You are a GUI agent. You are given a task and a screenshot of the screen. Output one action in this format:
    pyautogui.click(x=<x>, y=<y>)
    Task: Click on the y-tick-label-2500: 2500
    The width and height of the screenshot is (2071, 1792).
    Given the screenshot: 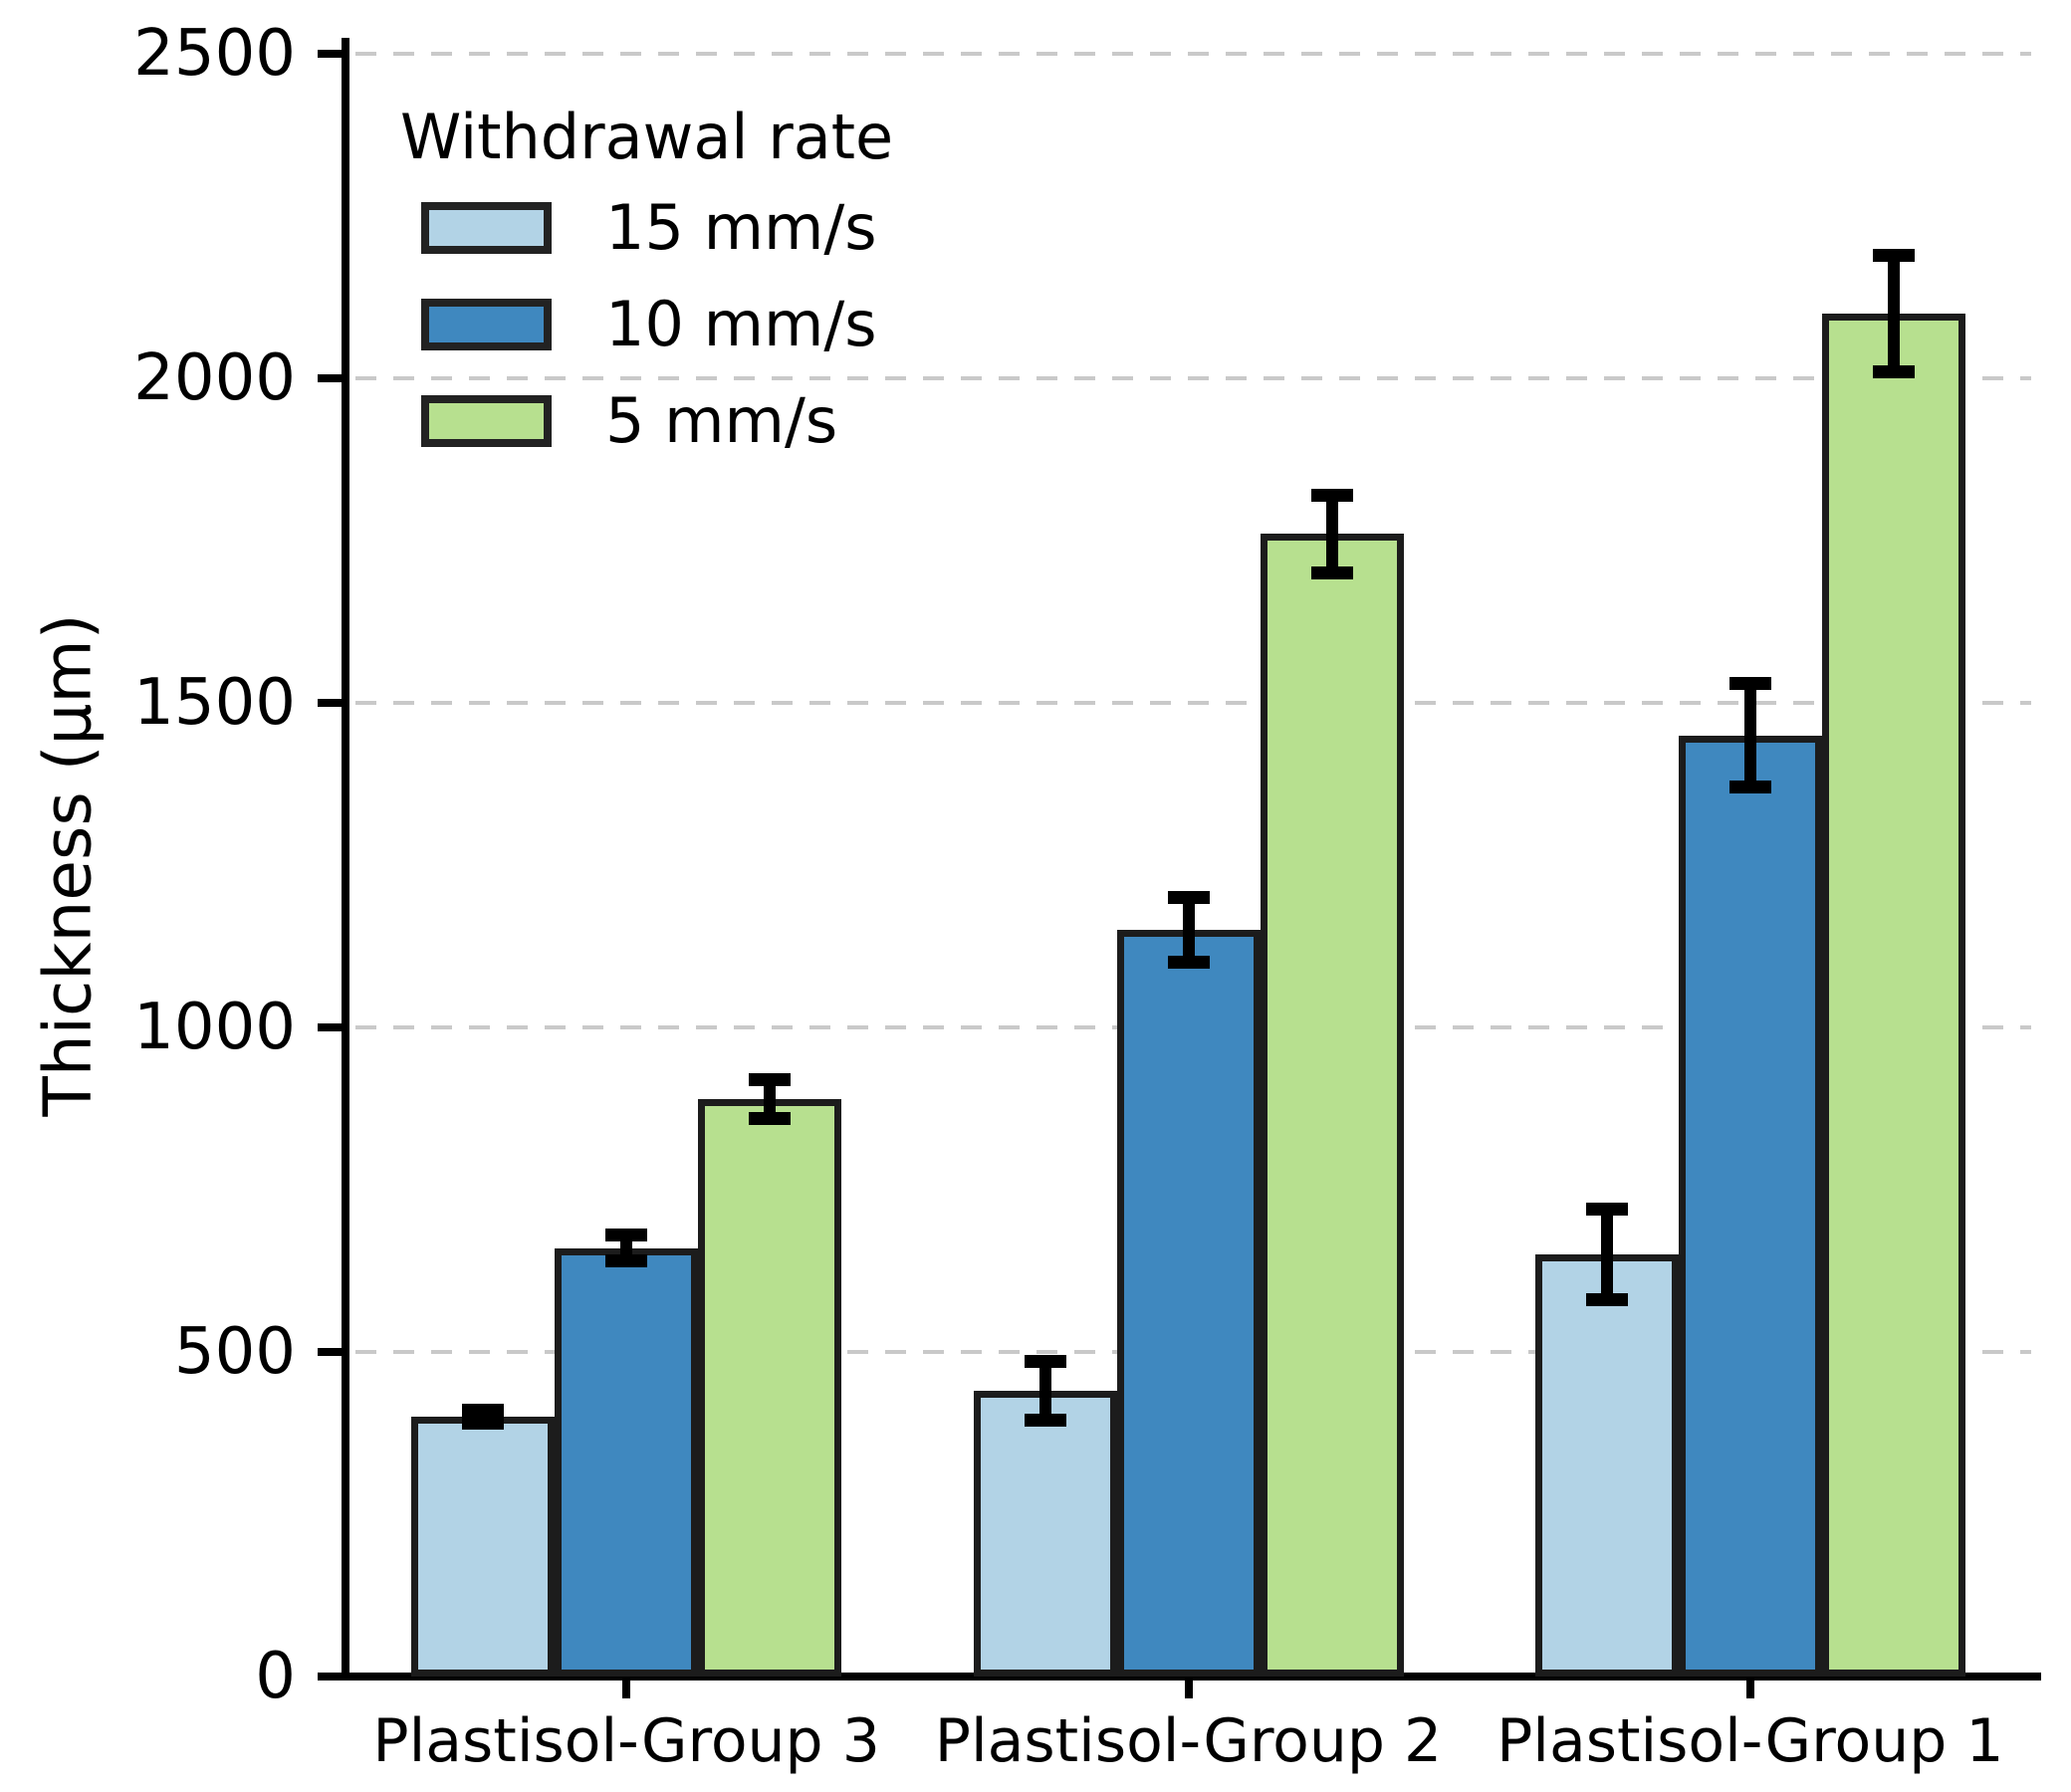 What is the action you would take?
    pyautogui.click(x=215, y=54)
    